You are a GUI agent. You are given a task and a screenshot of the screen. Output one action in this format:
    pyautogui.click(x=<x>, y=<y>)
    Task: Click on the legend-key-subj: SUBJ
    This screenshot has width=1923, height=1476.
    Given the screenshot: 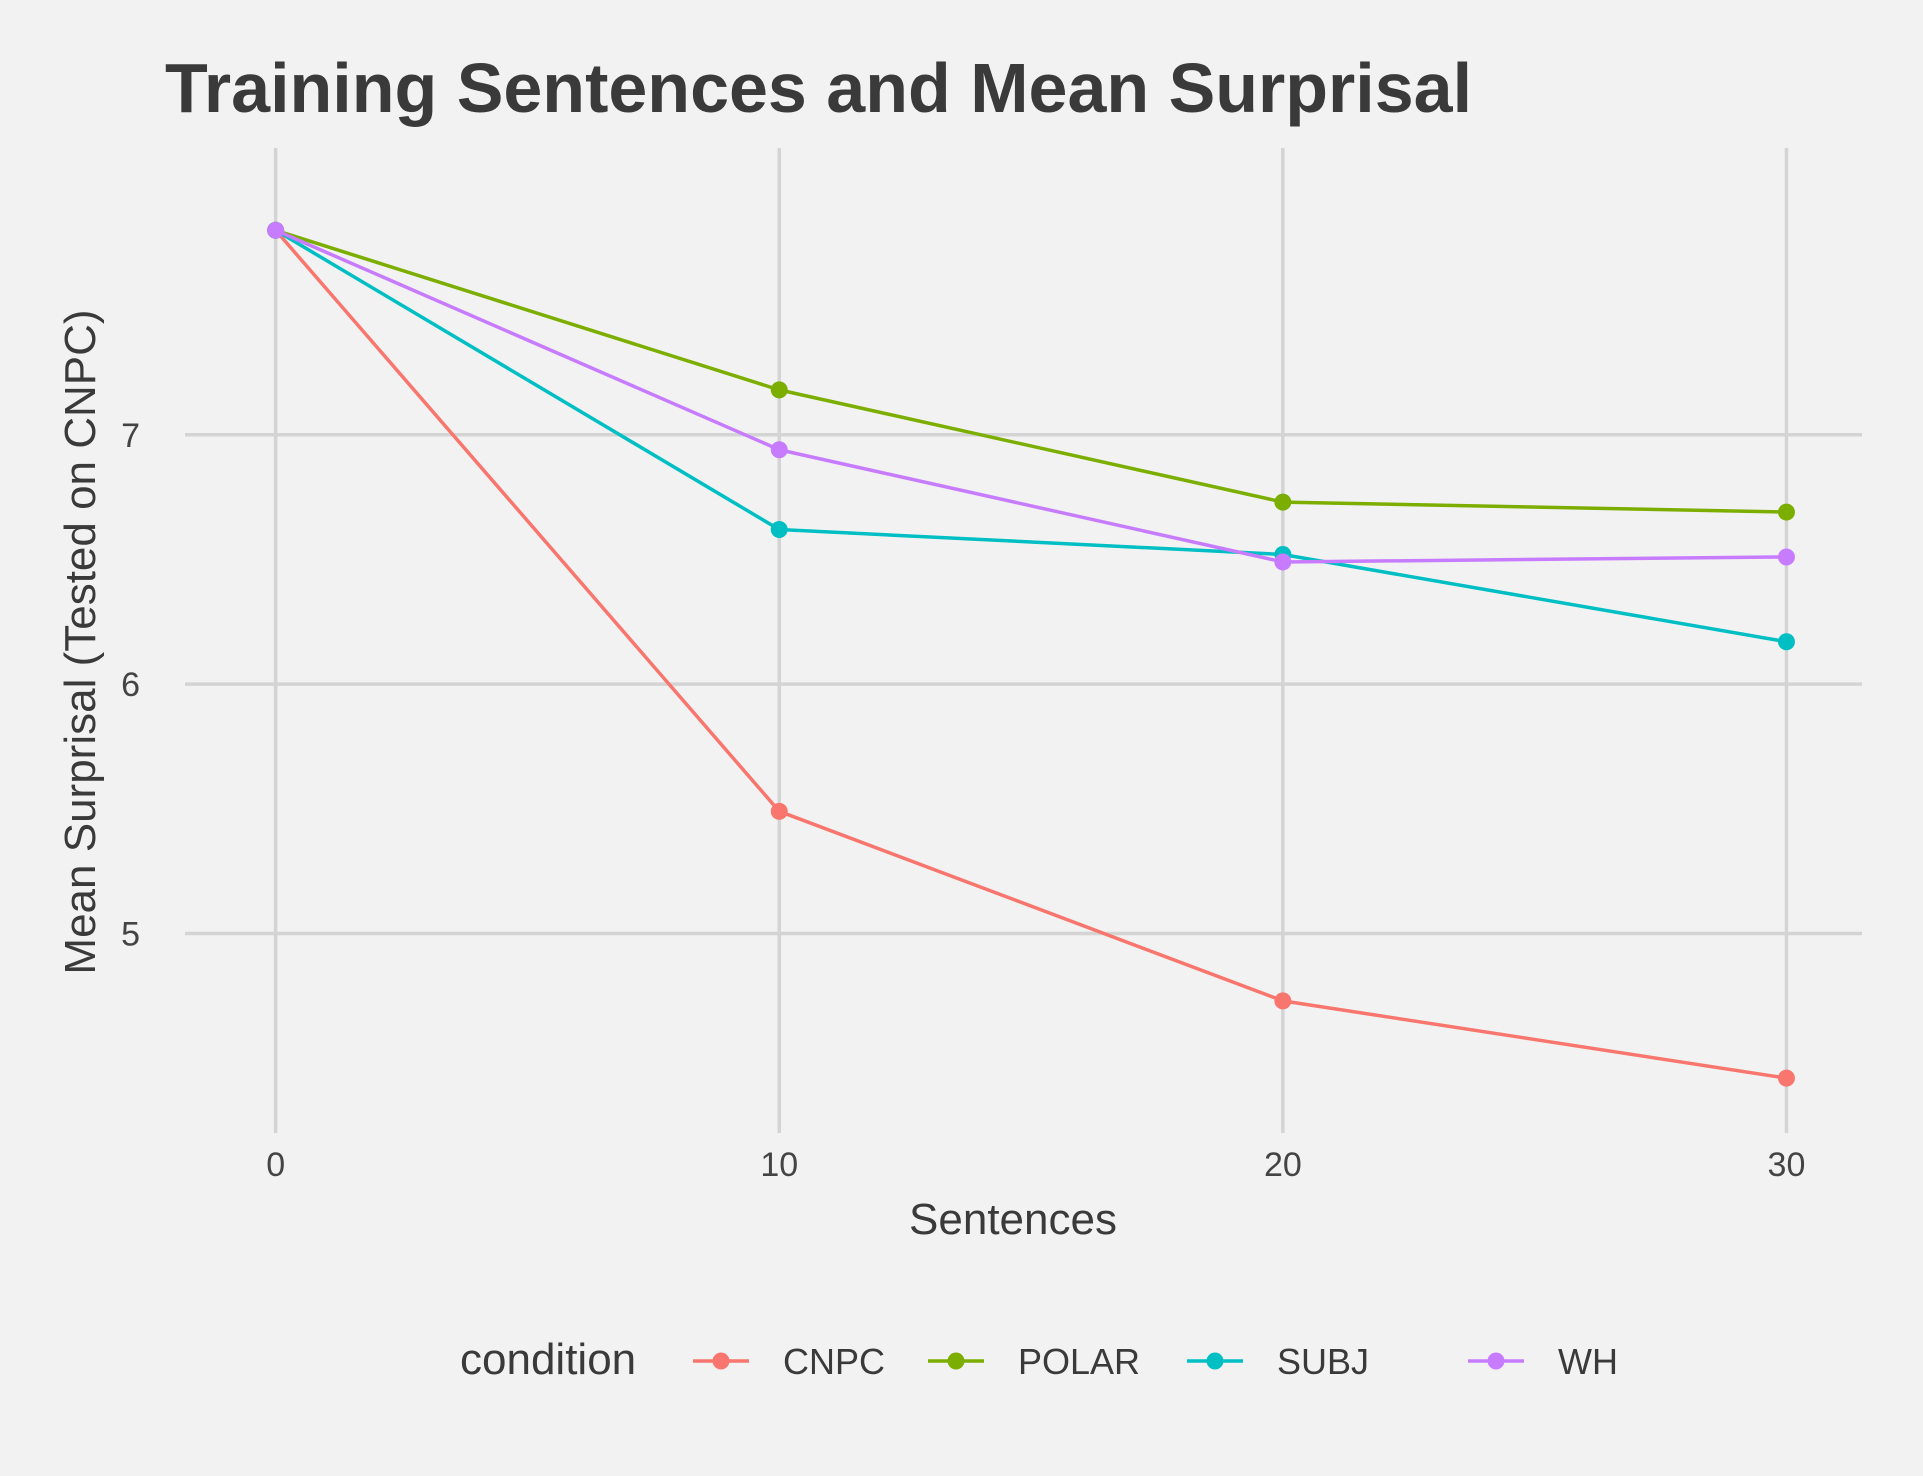 What is the action you would take?
    pyautogui.click(x=1278, y=1361)
    